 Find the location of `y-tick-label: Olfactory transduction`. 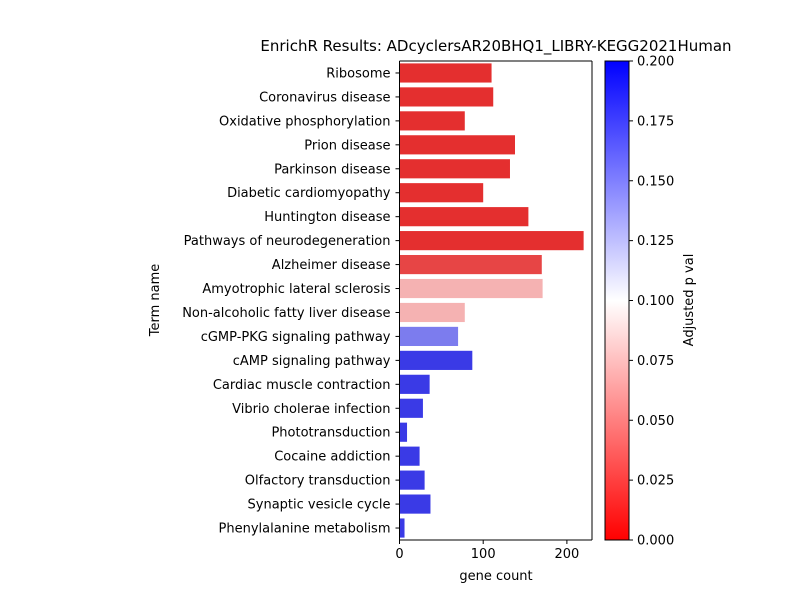

y-tick-label: Olfactory transduction is located at coordinates (318, 481).